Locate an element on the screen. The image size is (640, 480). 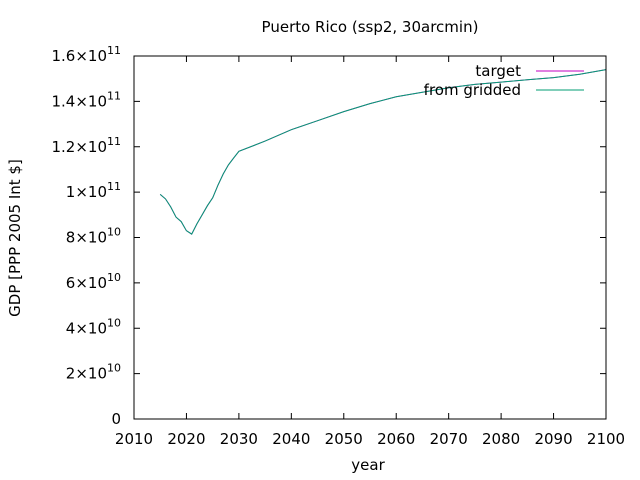
y-tick-mantissa: 6×10 is located at coordinates (86, 283).